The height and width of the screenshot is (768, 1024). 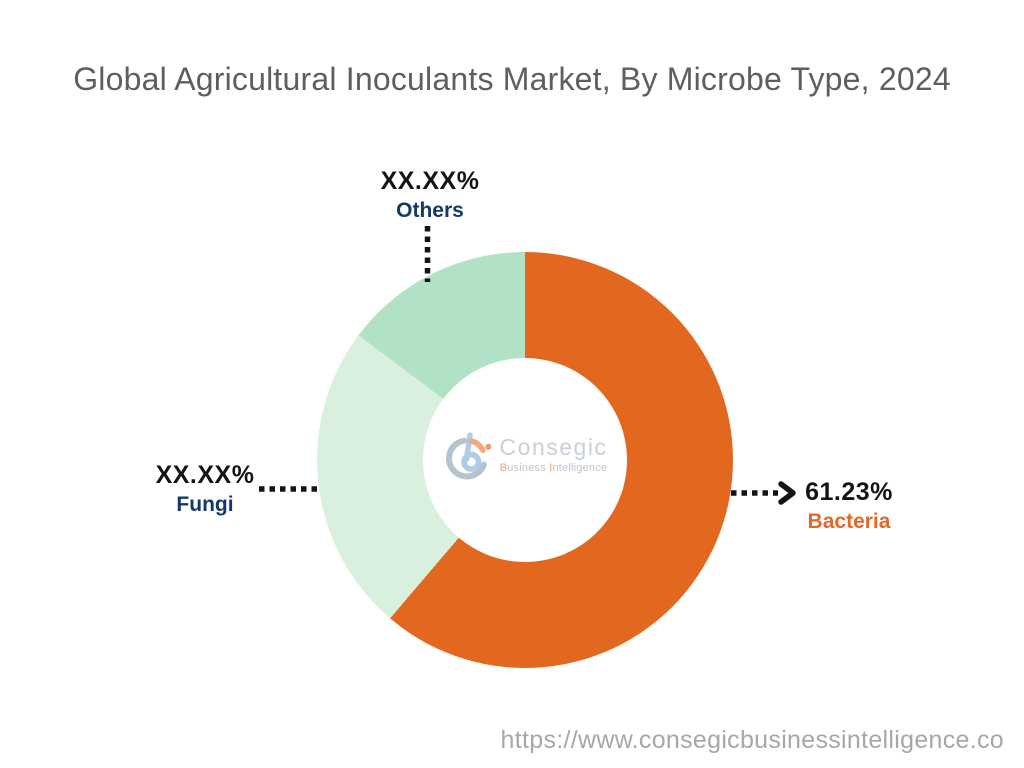 What do you see at coordinates (430, 210) in the screenshot?
I see `others-label: Others` at bounding box center [430, 210].